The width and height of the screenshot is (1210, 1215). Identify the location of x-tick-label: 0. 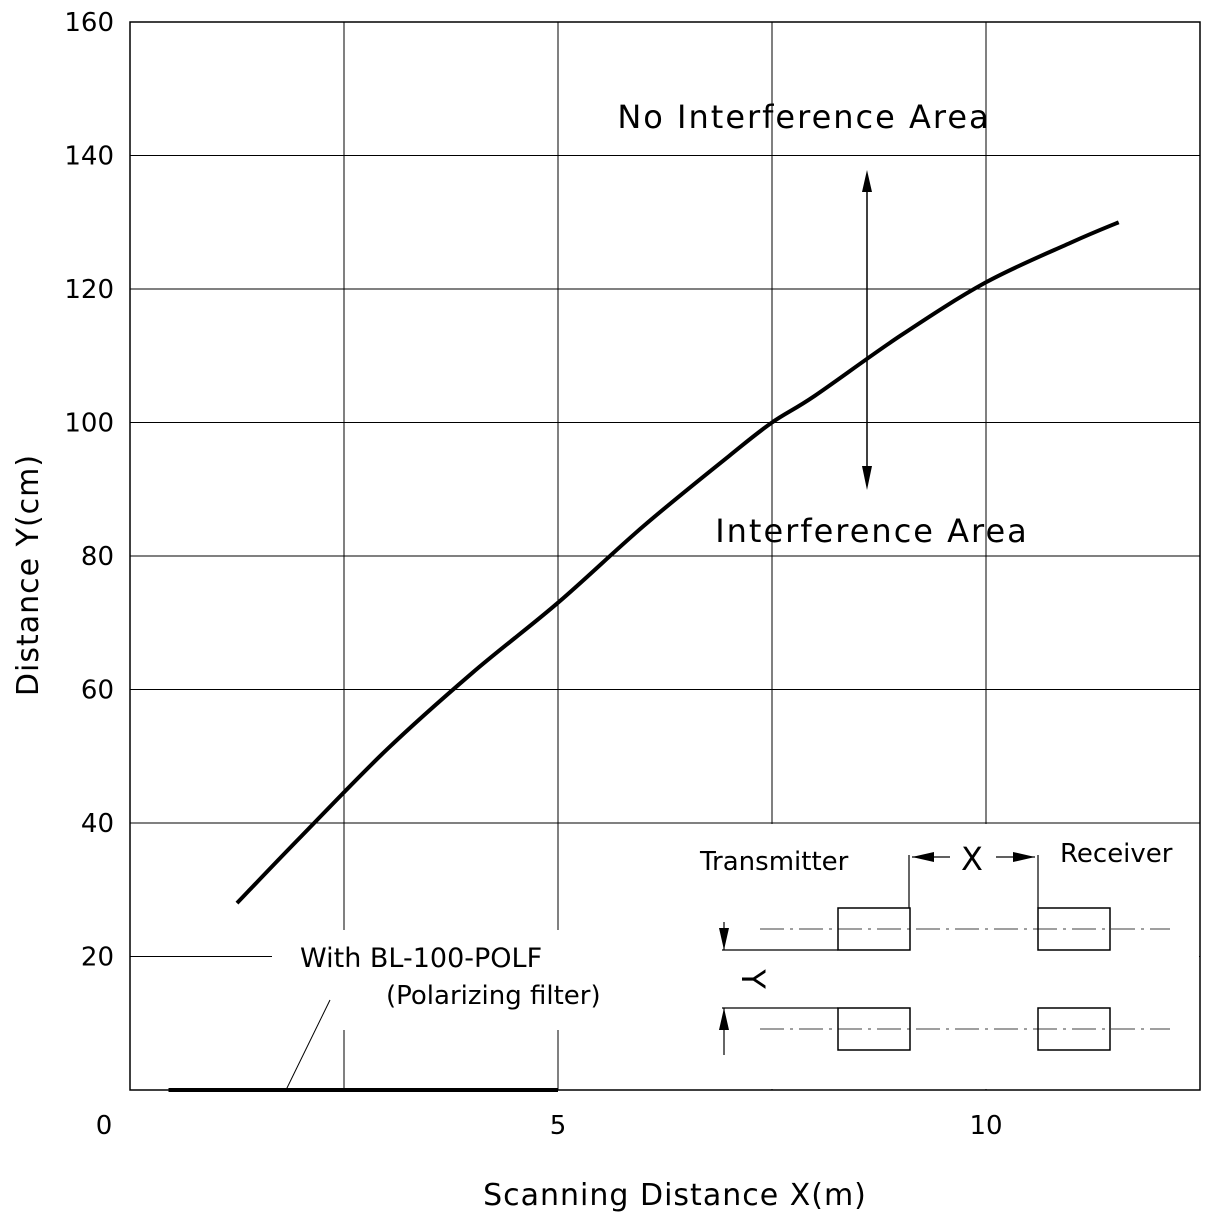
(104, 1126).